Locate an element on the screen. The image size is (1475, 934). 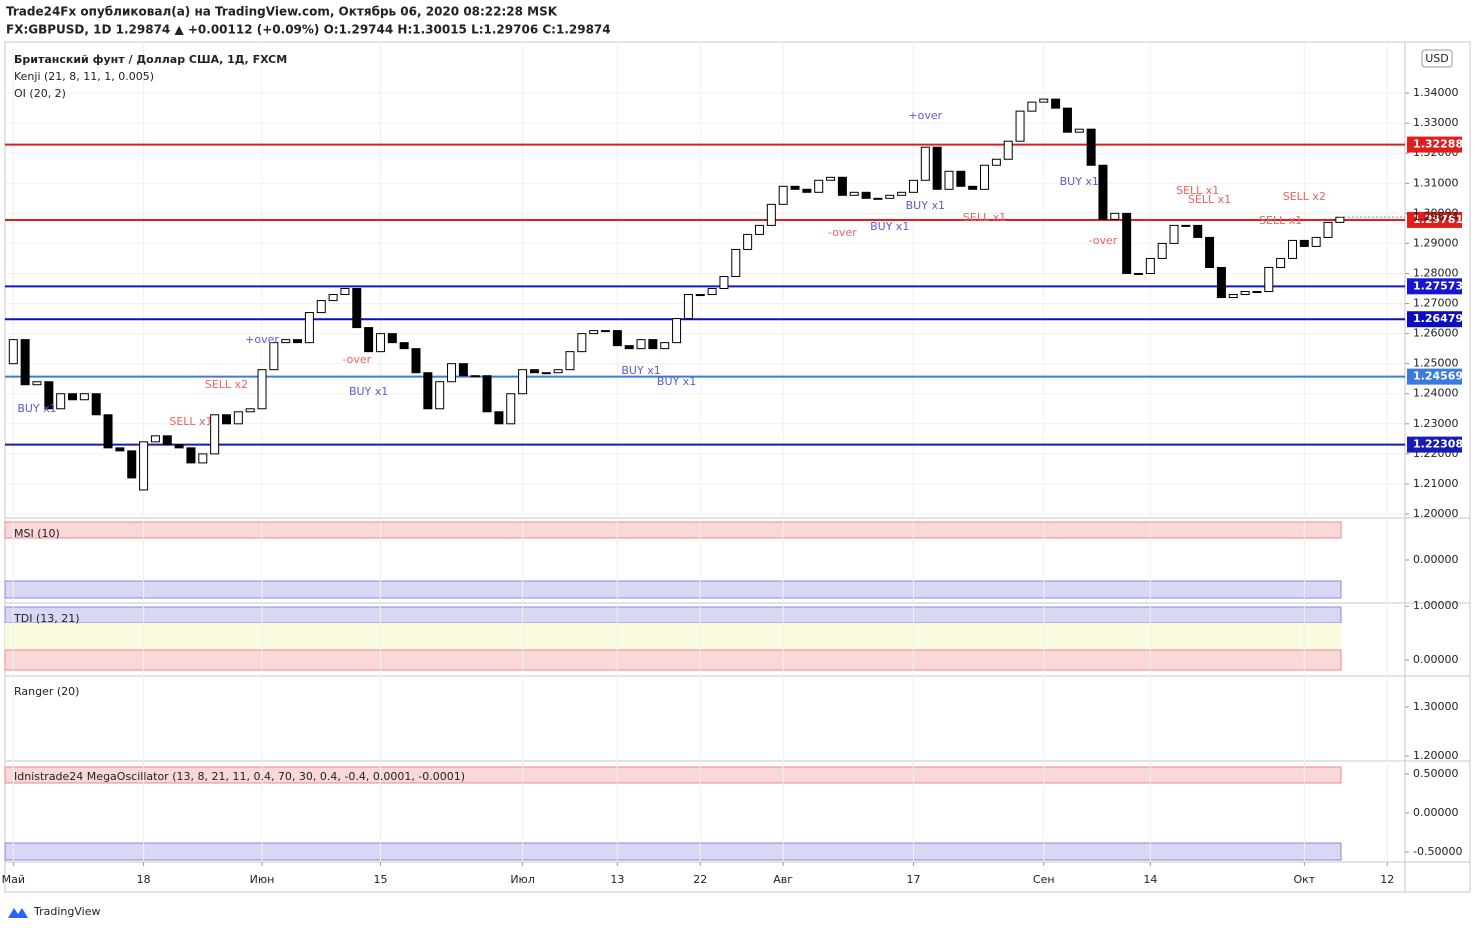
tdi-lower-band is located at coordinates (673, 660).